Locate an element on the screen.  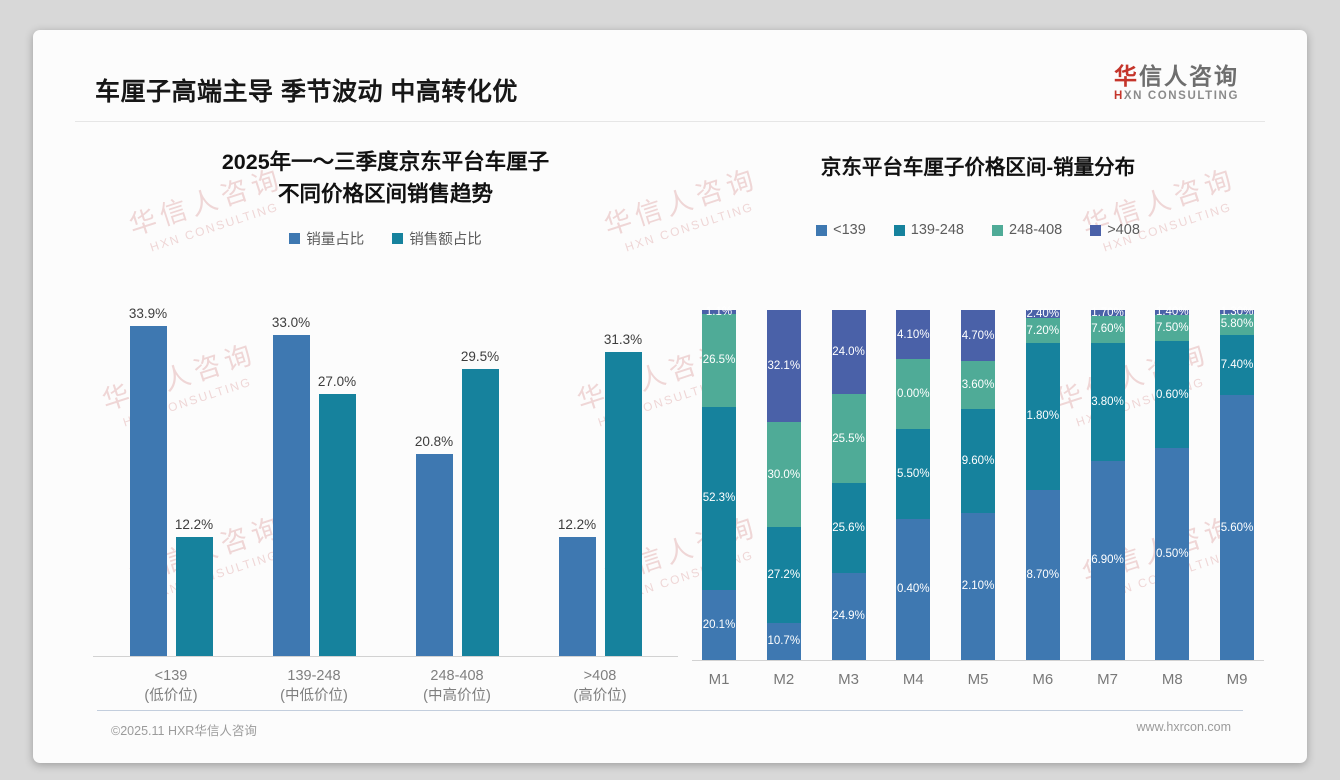
left-chart-title-line2: 不同价格区间销售趋势 is located at coordinates (385, 194).